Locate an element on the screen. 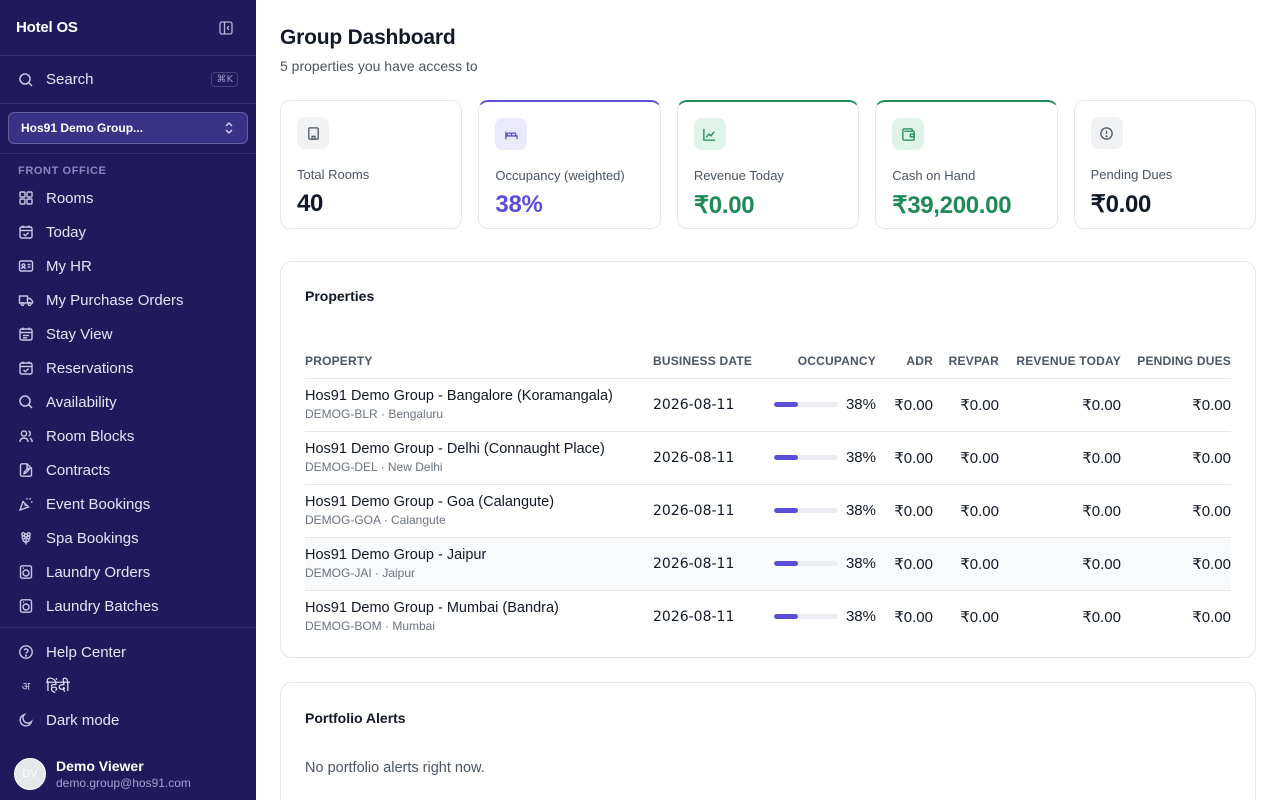  sidebar-item-availability: Availability is located at coordinates (128, 402).